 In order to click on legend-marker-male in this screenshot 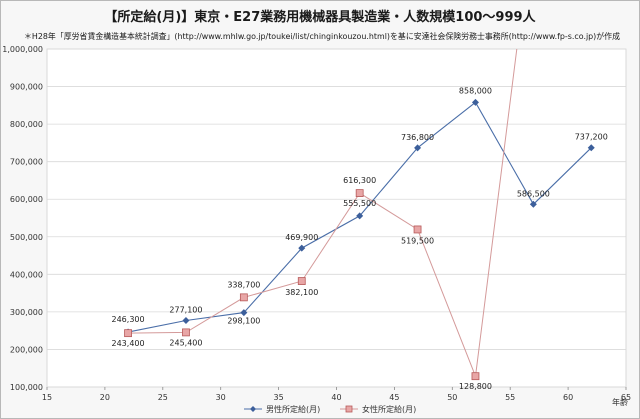, I will do `click(253, 409)`.